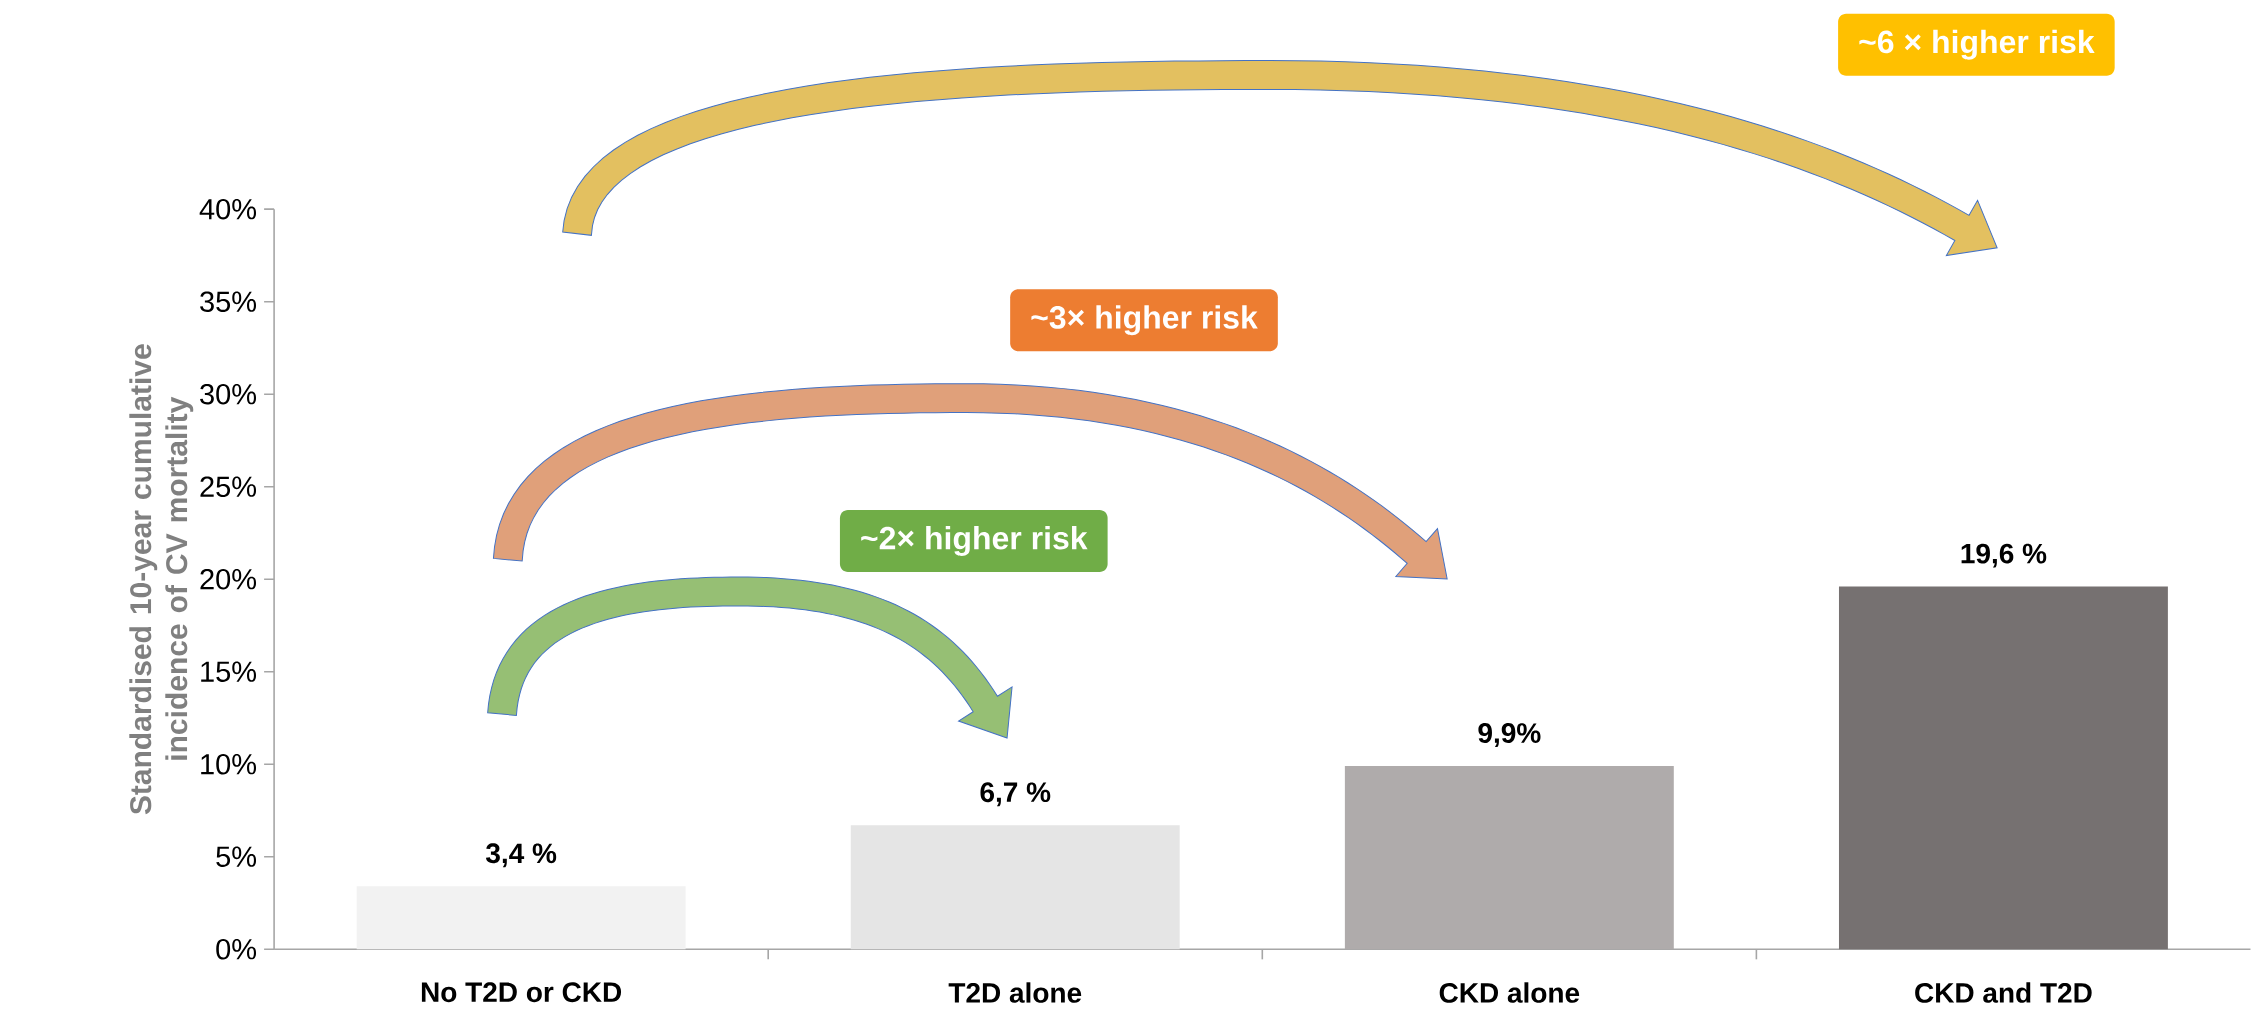  Describe the element at coordinates (228, 579) in the screenshot. I see `y-tick-label: 20%` at that location.